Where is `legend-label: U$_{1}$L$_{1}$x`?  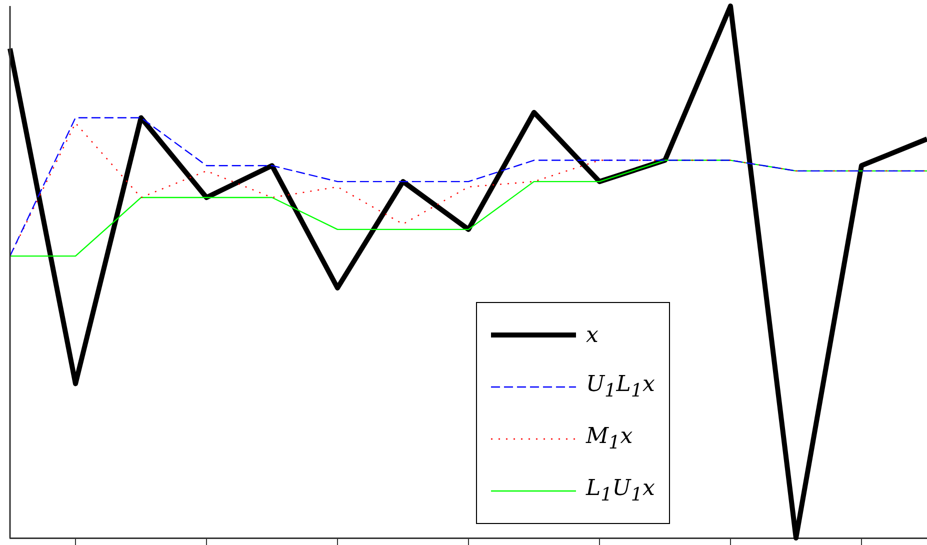 legend-label: U$_{1}$L$_{1}$x is located at coordinates (620, 387).